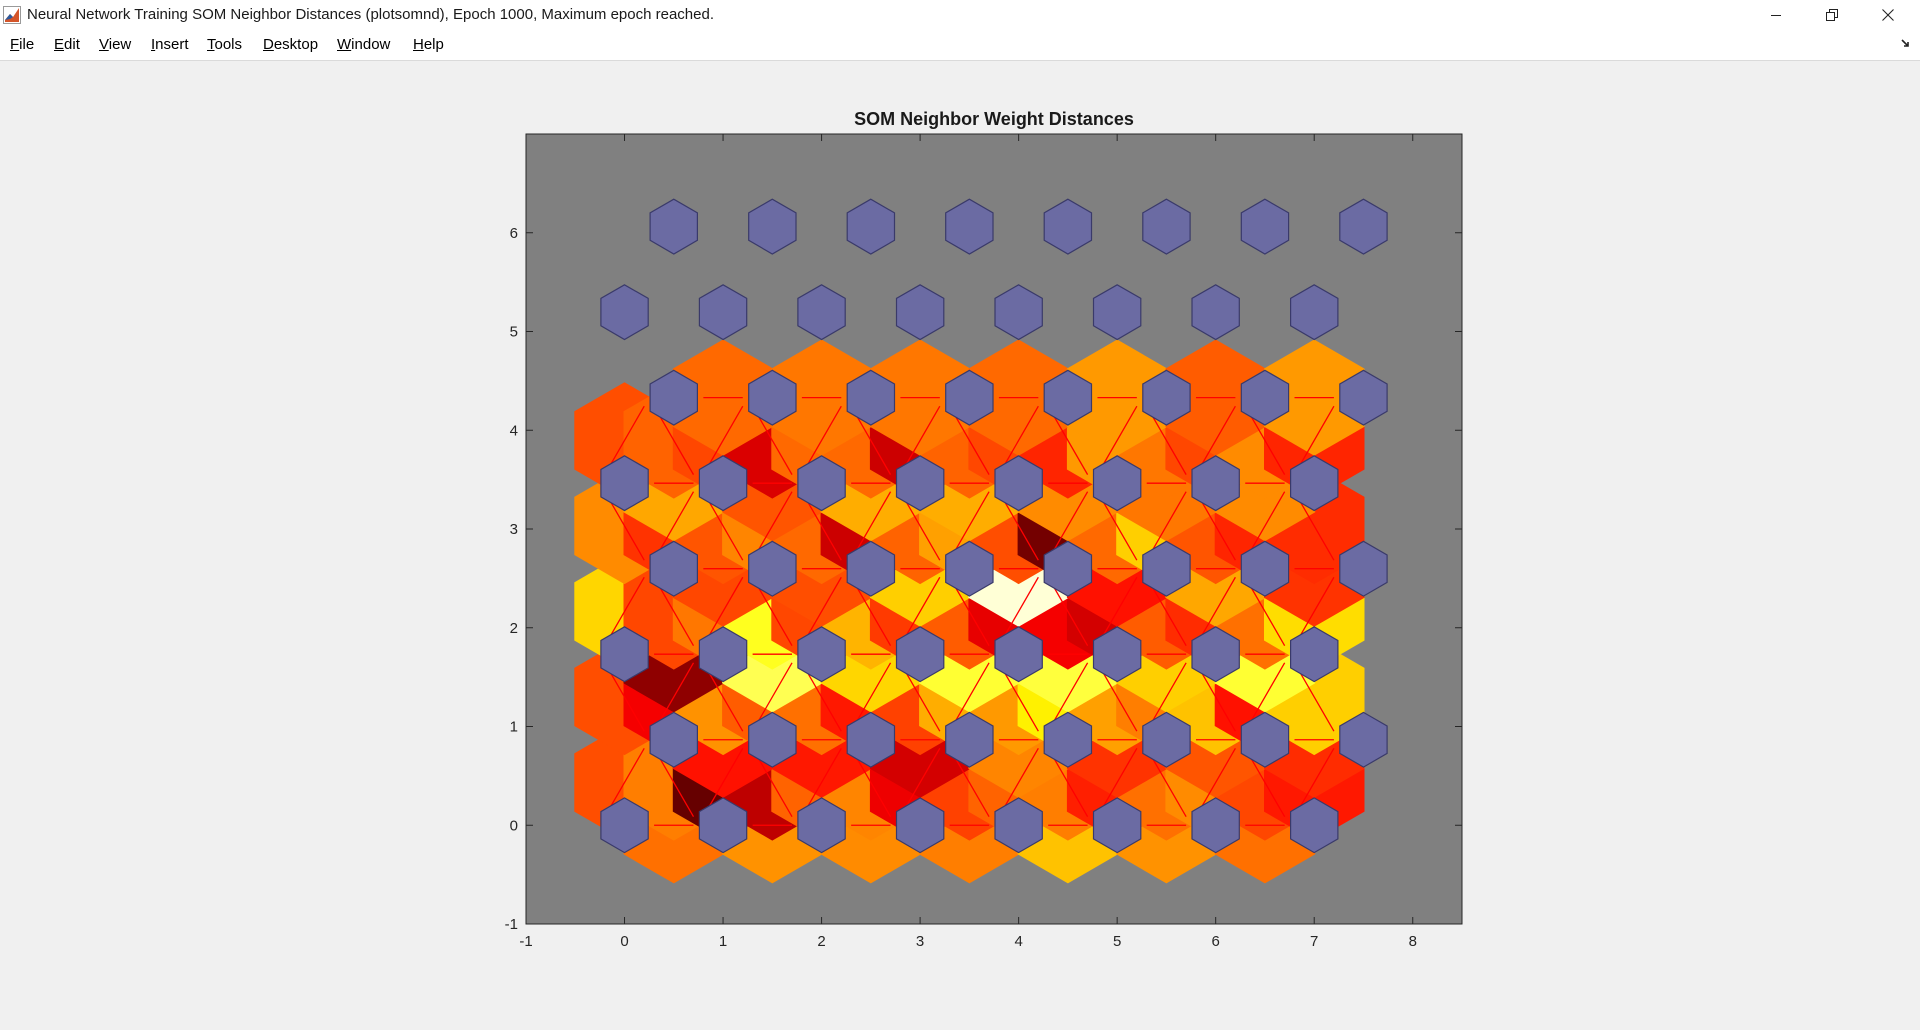 The width and height of the screenshot is (1920, 1030). I want to click on y-tick-label: 5, so click(514, 332).